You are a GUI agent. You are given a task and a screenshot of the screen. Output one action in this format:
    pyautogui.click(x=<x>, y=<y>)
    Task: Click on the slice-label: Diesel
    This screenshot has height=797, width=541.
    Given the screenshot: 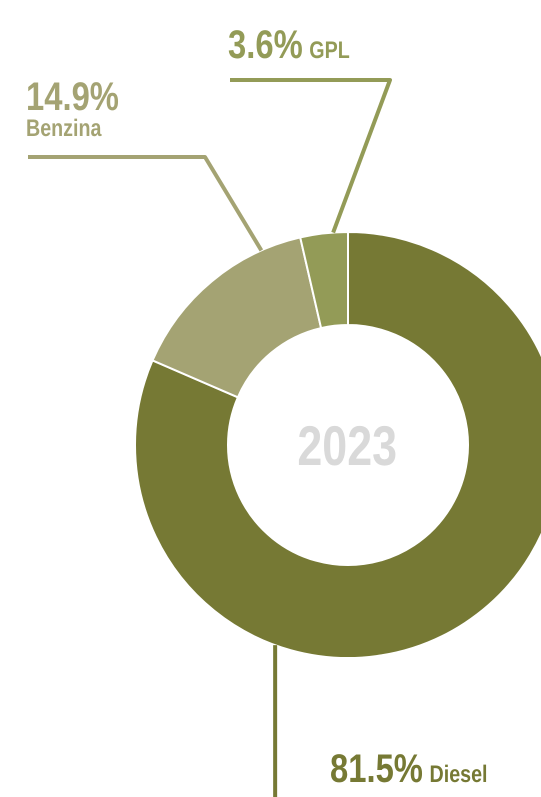 What is the action you would take?
    pyautogui.click(x=459, y=774)
    